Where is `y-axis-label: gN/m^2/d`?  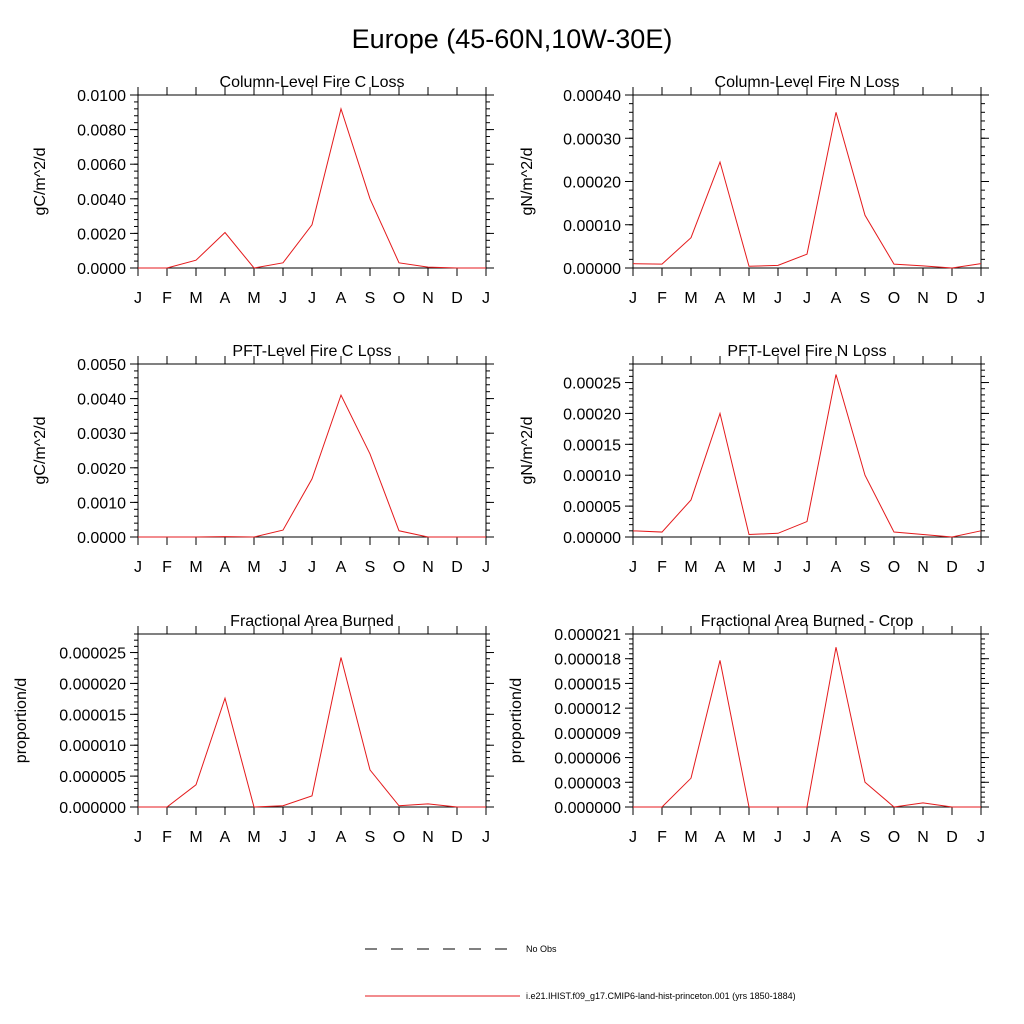
y-axis-label: gN/m^2/d is located at coordinates (527, 451).